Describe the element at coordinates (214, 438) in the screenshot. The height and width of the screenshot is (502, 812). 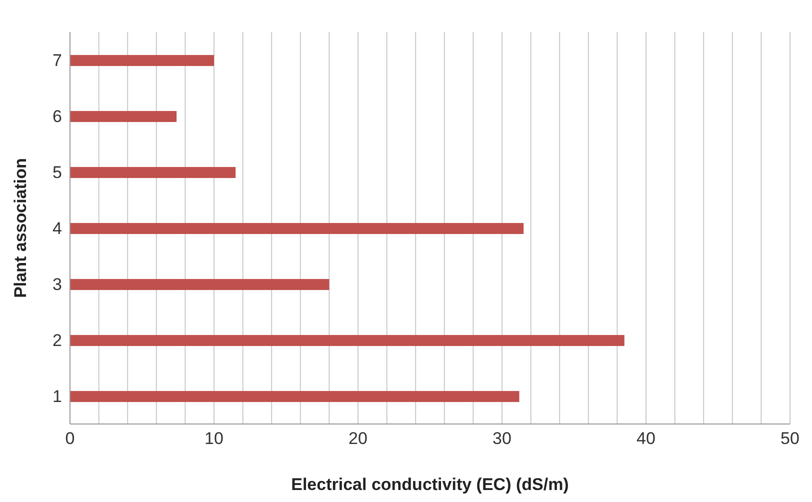
I see `x-tick-label: 10` at that location.